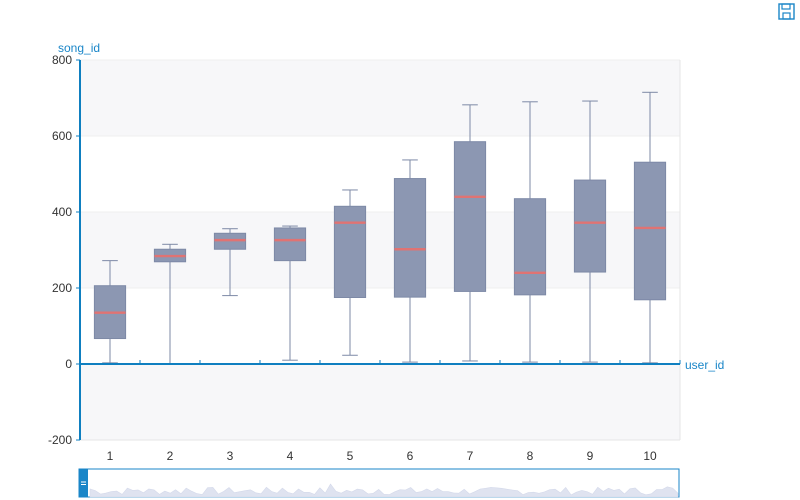  What do you see at coordinates (350, 456) in the screenshot?
I see `x-tick-label: 5` at bounding box center [350, 456].